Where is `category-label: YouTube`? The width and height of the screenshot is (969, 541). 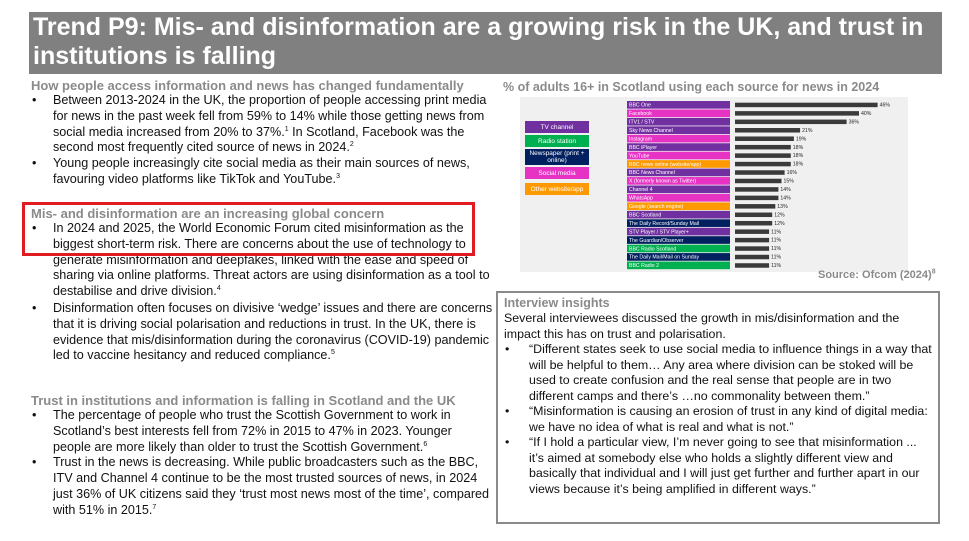 category-label: YouTube is located at coordinates (639, 156).